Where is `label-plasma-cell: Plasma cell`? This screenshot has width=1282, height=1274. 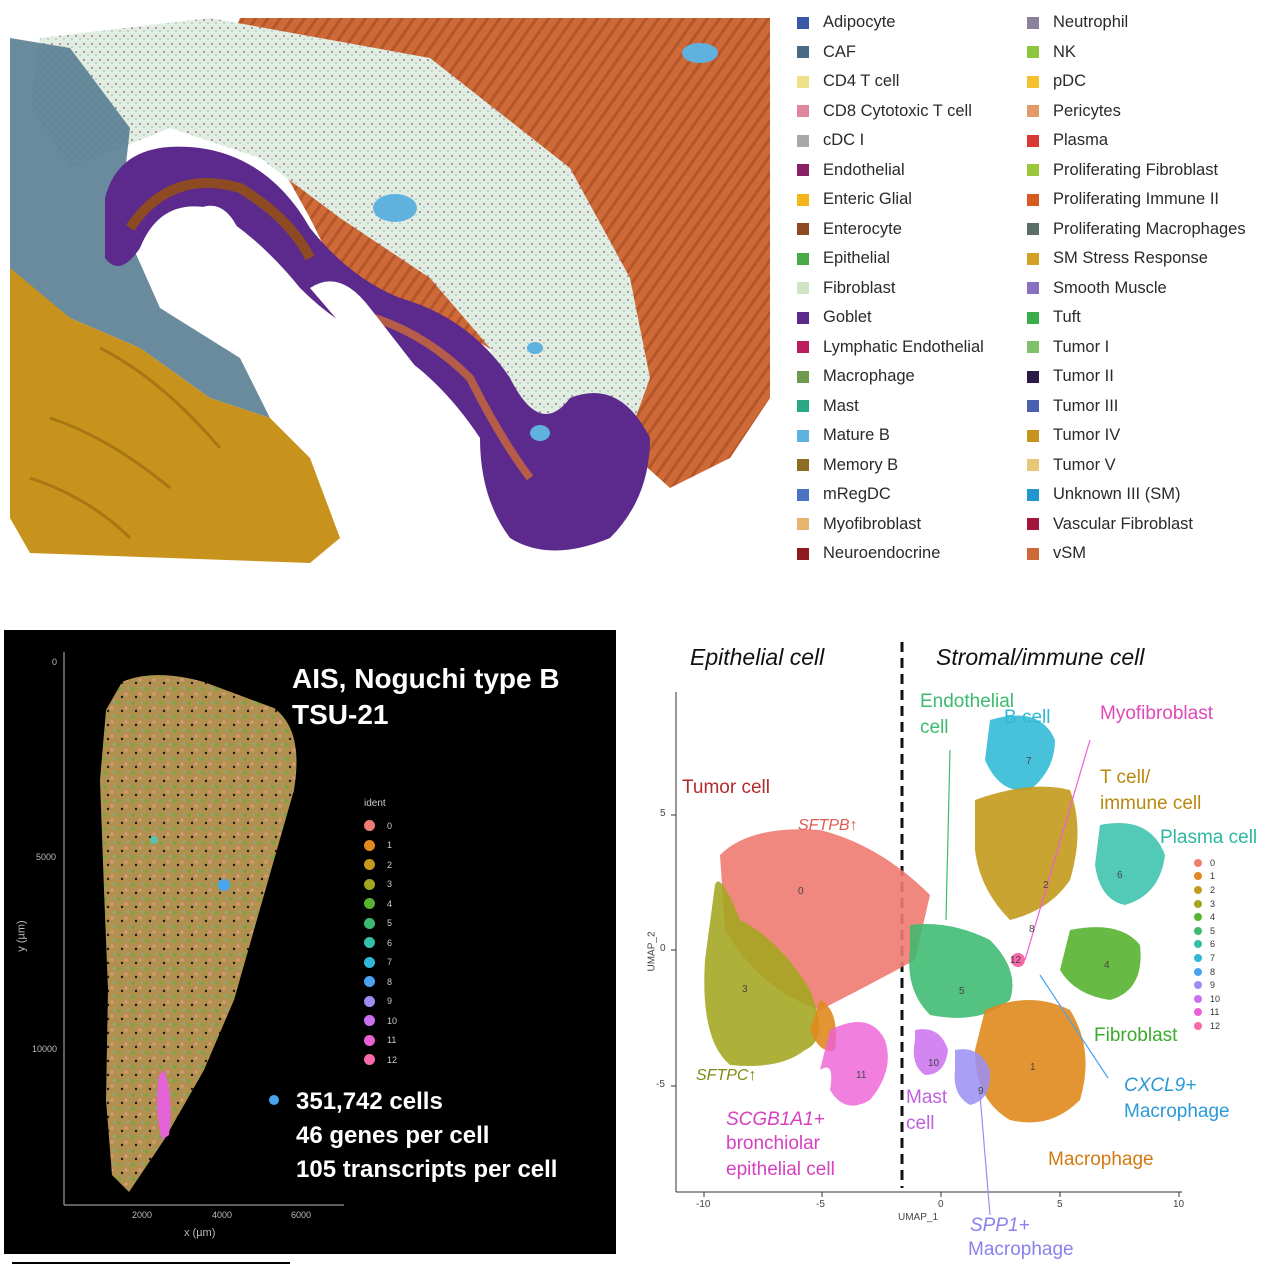 label-plasma-cell: Plasma cell is located at coordinates (1209, 837).